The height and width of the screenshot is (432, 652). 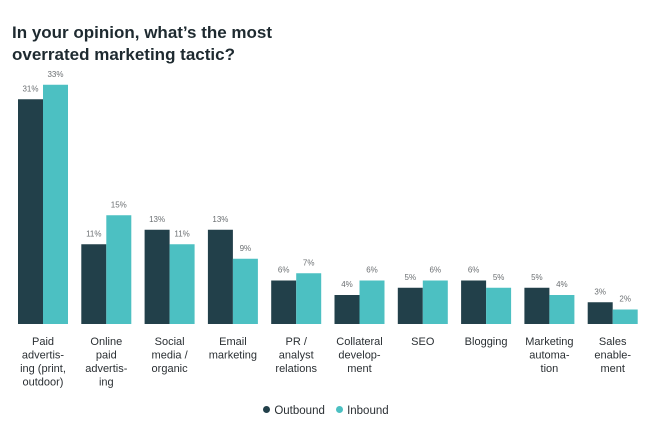 What do you see at coordinates (299, 411) in the screenshot?
I see `legend-label-outbound: Outbound` at bounding box center [299, 411].